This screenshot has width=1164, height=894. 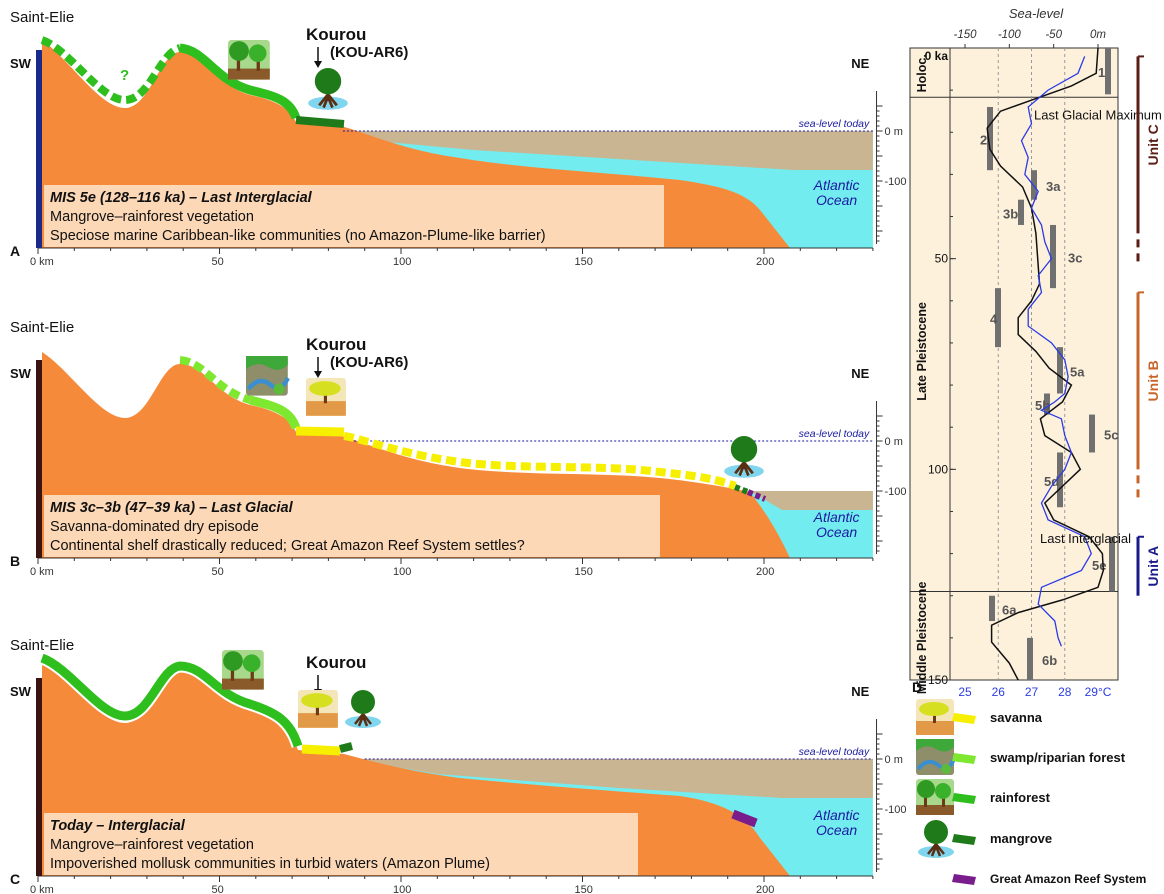 What do you see at coordinates (922, 351) in the screenshot?
I see `epoch-late-pleistocene: Late Pleistocene` at bounding box center [922, 351].